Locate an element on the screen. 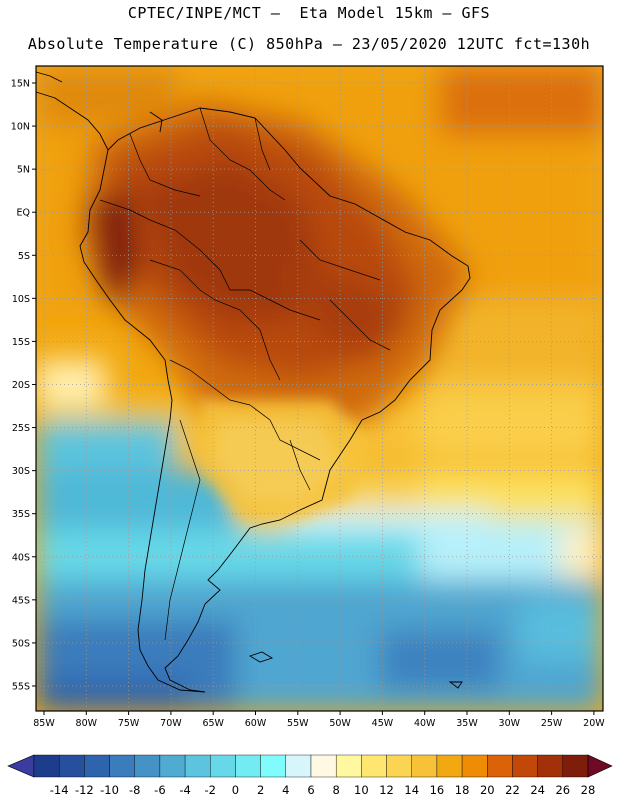 The height and width of the screenshot is (800, 618). lat-label: 40S is located at coordinates (21, 557).